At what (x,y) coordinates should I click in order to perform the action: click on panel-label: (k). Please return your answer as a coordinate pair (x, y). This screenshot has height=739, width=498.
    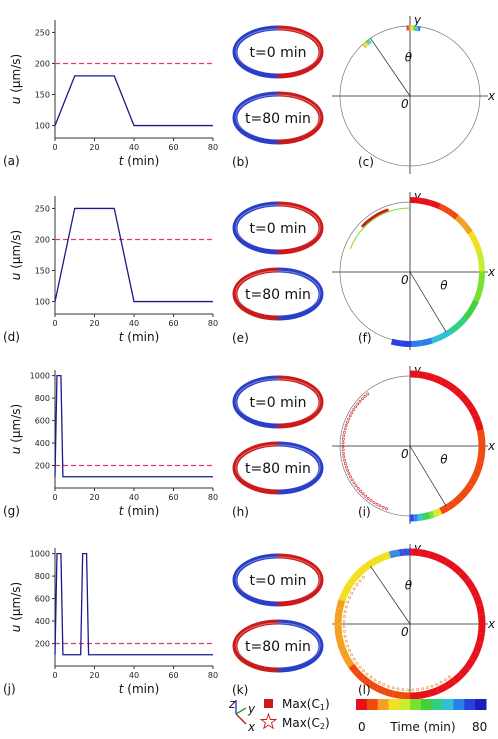
    Looking at the image, I should click on (240, 690).